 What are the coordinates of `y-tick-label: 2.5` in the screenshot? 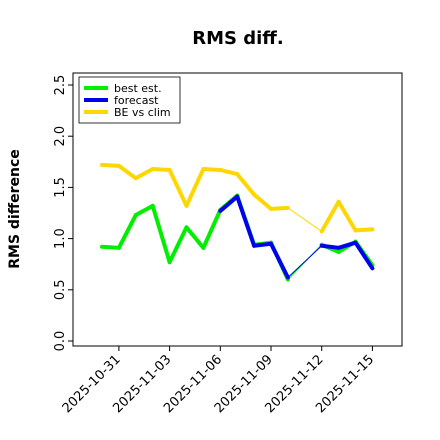 It's located at (60, 85).